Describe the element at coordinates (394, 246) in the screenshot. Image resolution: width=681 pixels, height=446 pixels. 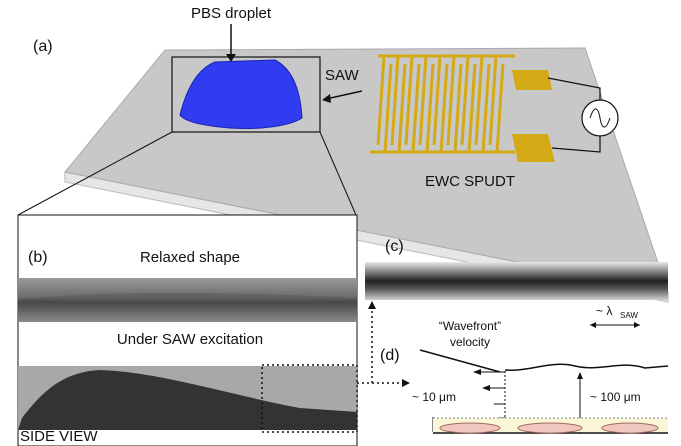
I see `panel-label: (c)` at that location.